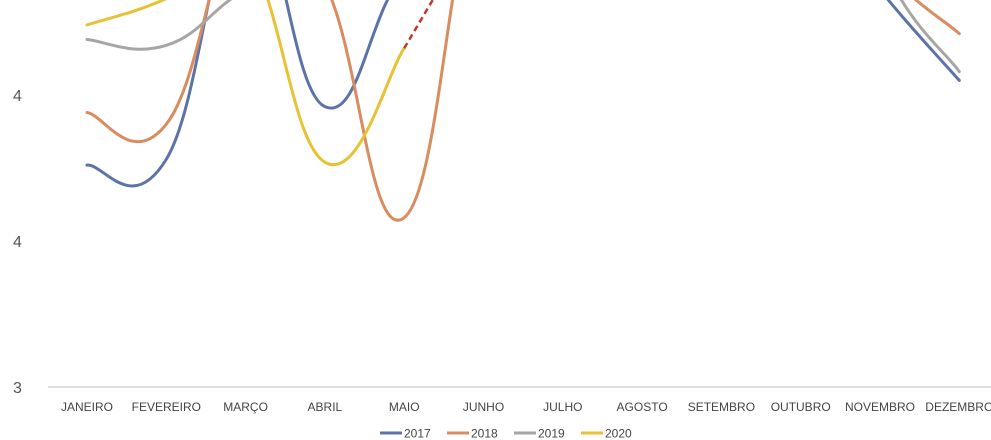  Describe the element at coordinates (562, 407) in the screenshot. I see `x-tick-label: JULHO` at that location.